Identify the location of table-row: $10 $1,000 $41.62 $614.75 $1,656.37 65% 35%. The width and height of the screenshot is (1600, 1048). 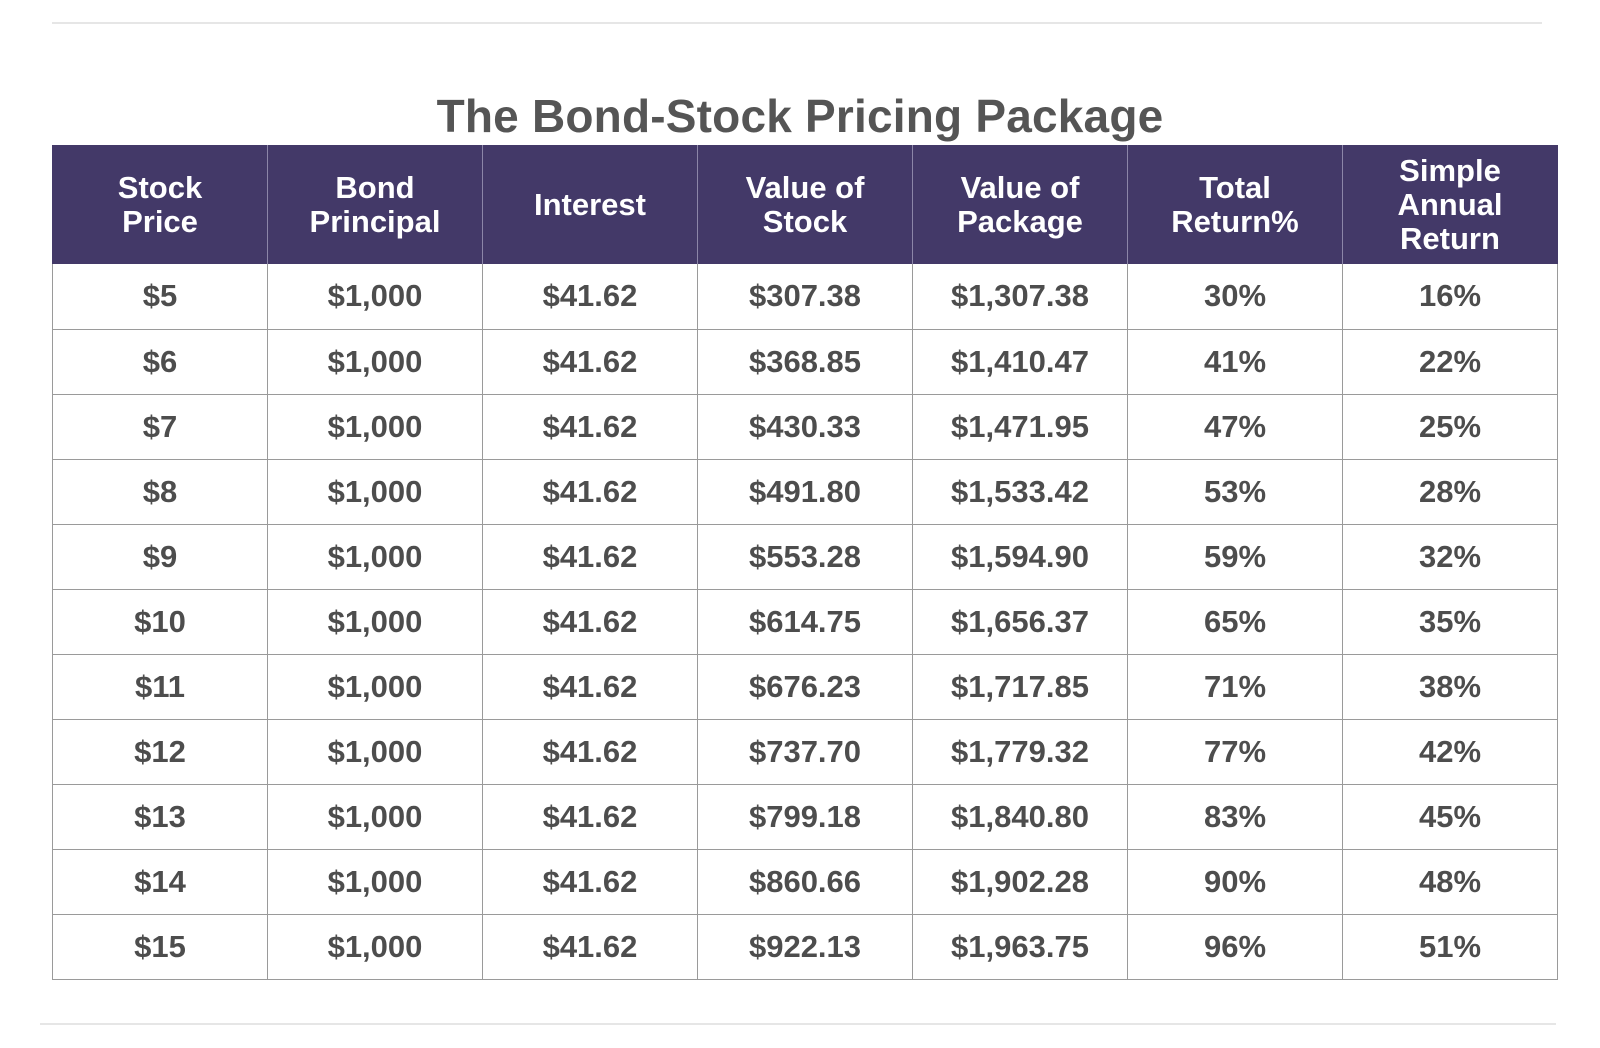
(805, 621).